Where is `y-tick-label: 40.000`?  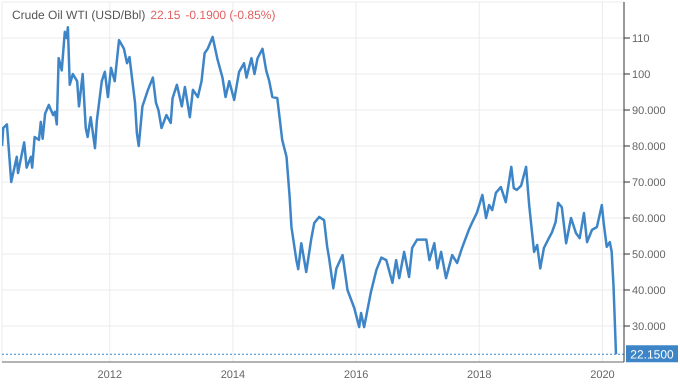
y-tick-label: 40.000 is located at coordinates (649, 290).